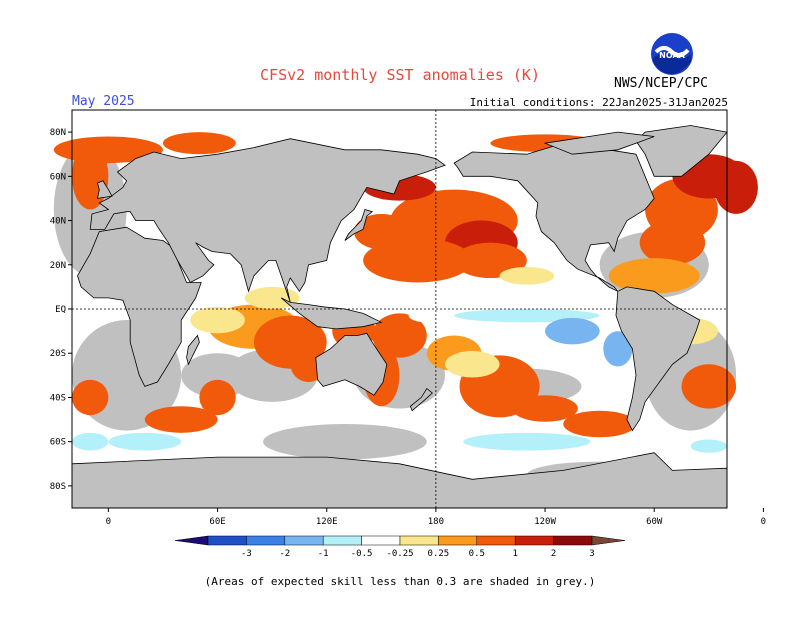 This screenshot has width=800, height=618. I want to click on land-japan, so click(359, 225).